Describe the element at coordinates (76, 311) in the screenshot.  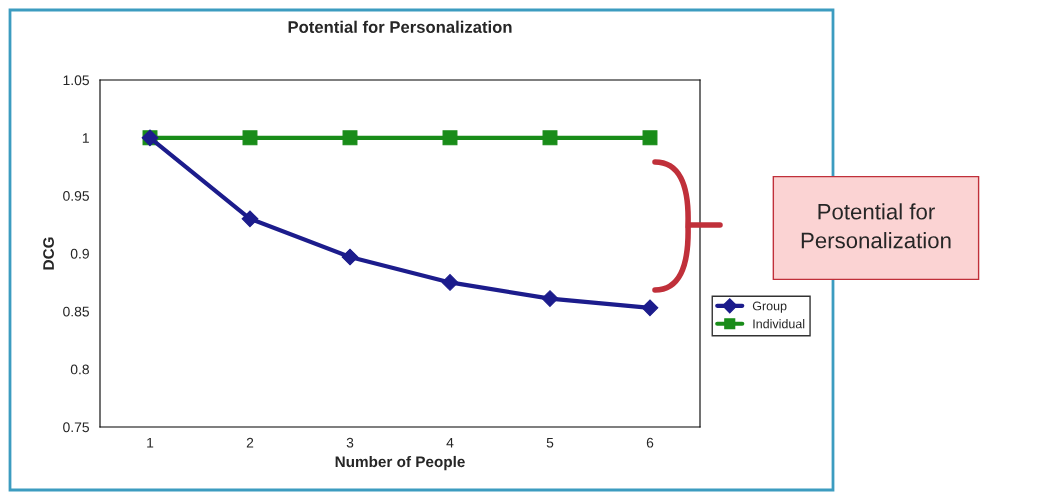
I see `y-tick-label: 0.85` at that location.